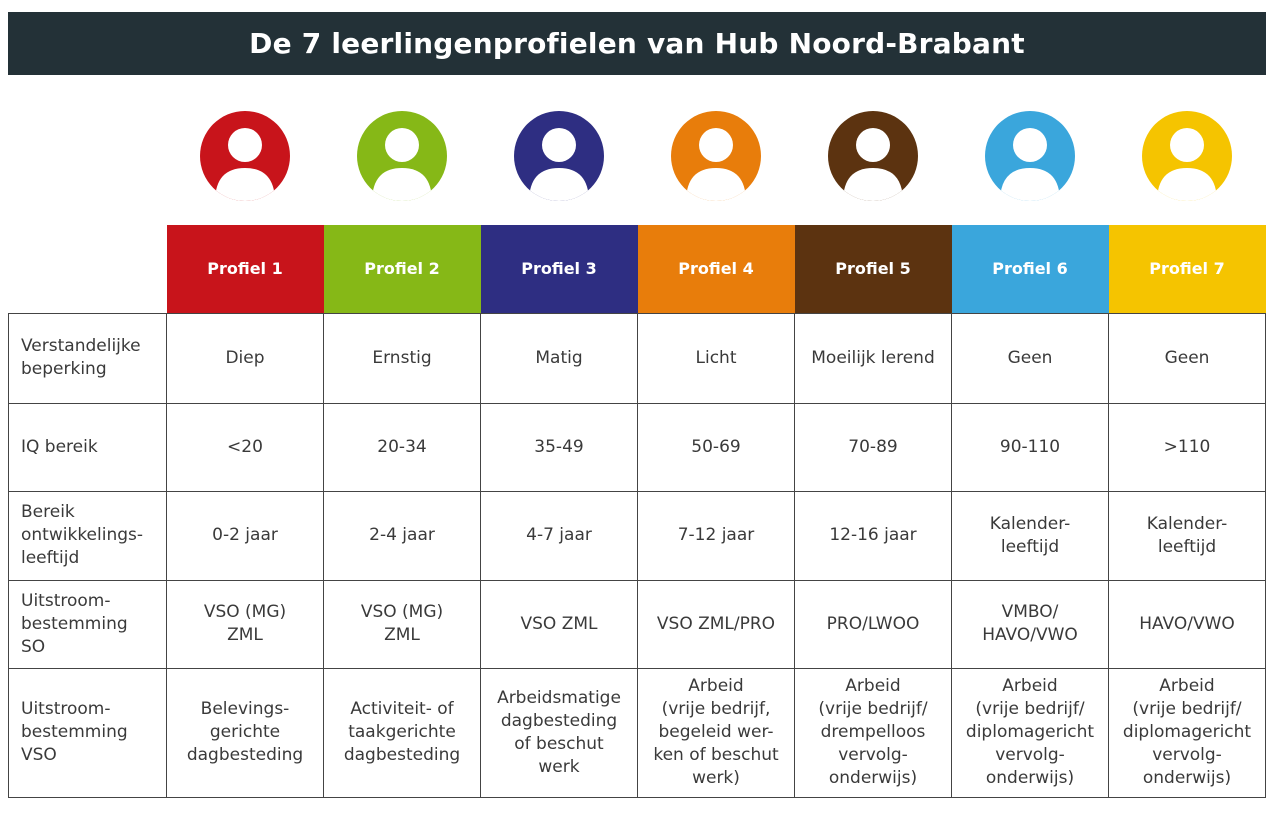  I want to click on table-cell: 35-49, so click(559, 447).